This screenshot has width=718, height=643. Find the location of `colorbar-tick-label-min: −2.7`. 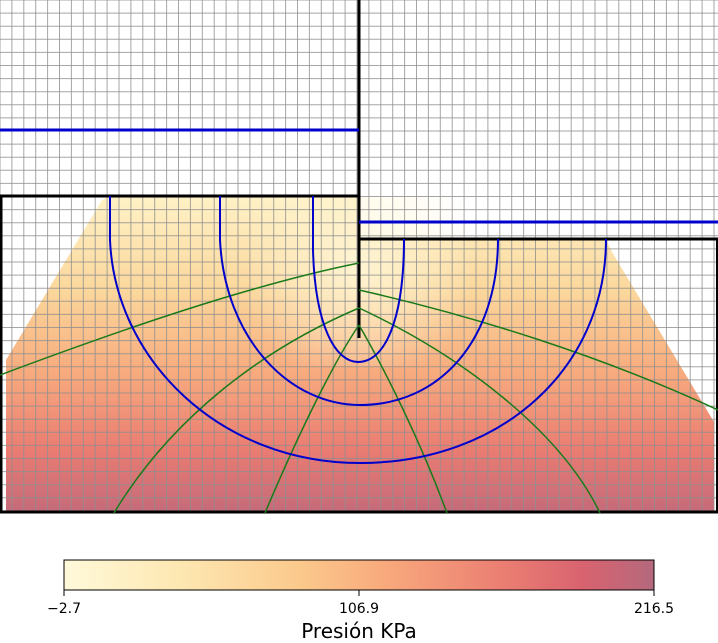

colorbar-tick-label-min: −2.7 is located at coordinates (64, 609).